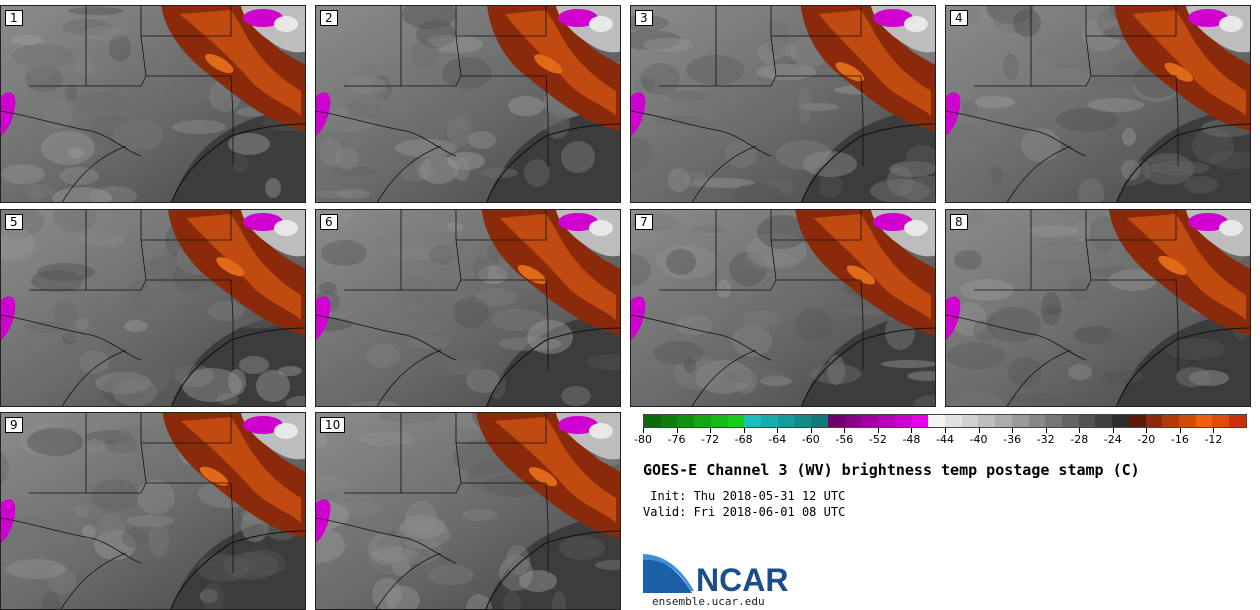 The height and width of the screenshot is (610, 1260). I want to click on panel-number: 9, so click(14, 425).